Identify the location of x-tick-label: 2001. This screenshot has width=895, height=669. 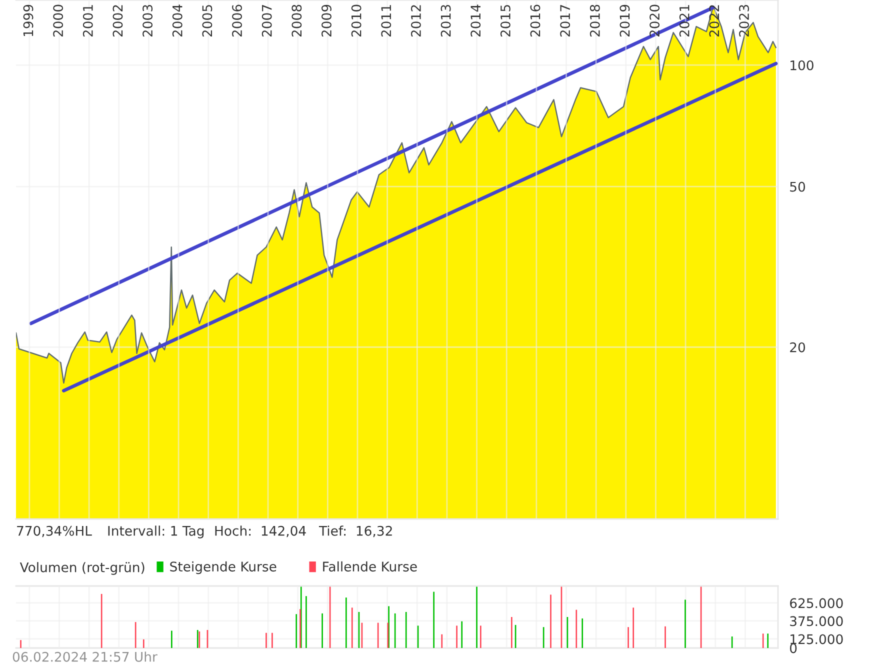
(87, 21).